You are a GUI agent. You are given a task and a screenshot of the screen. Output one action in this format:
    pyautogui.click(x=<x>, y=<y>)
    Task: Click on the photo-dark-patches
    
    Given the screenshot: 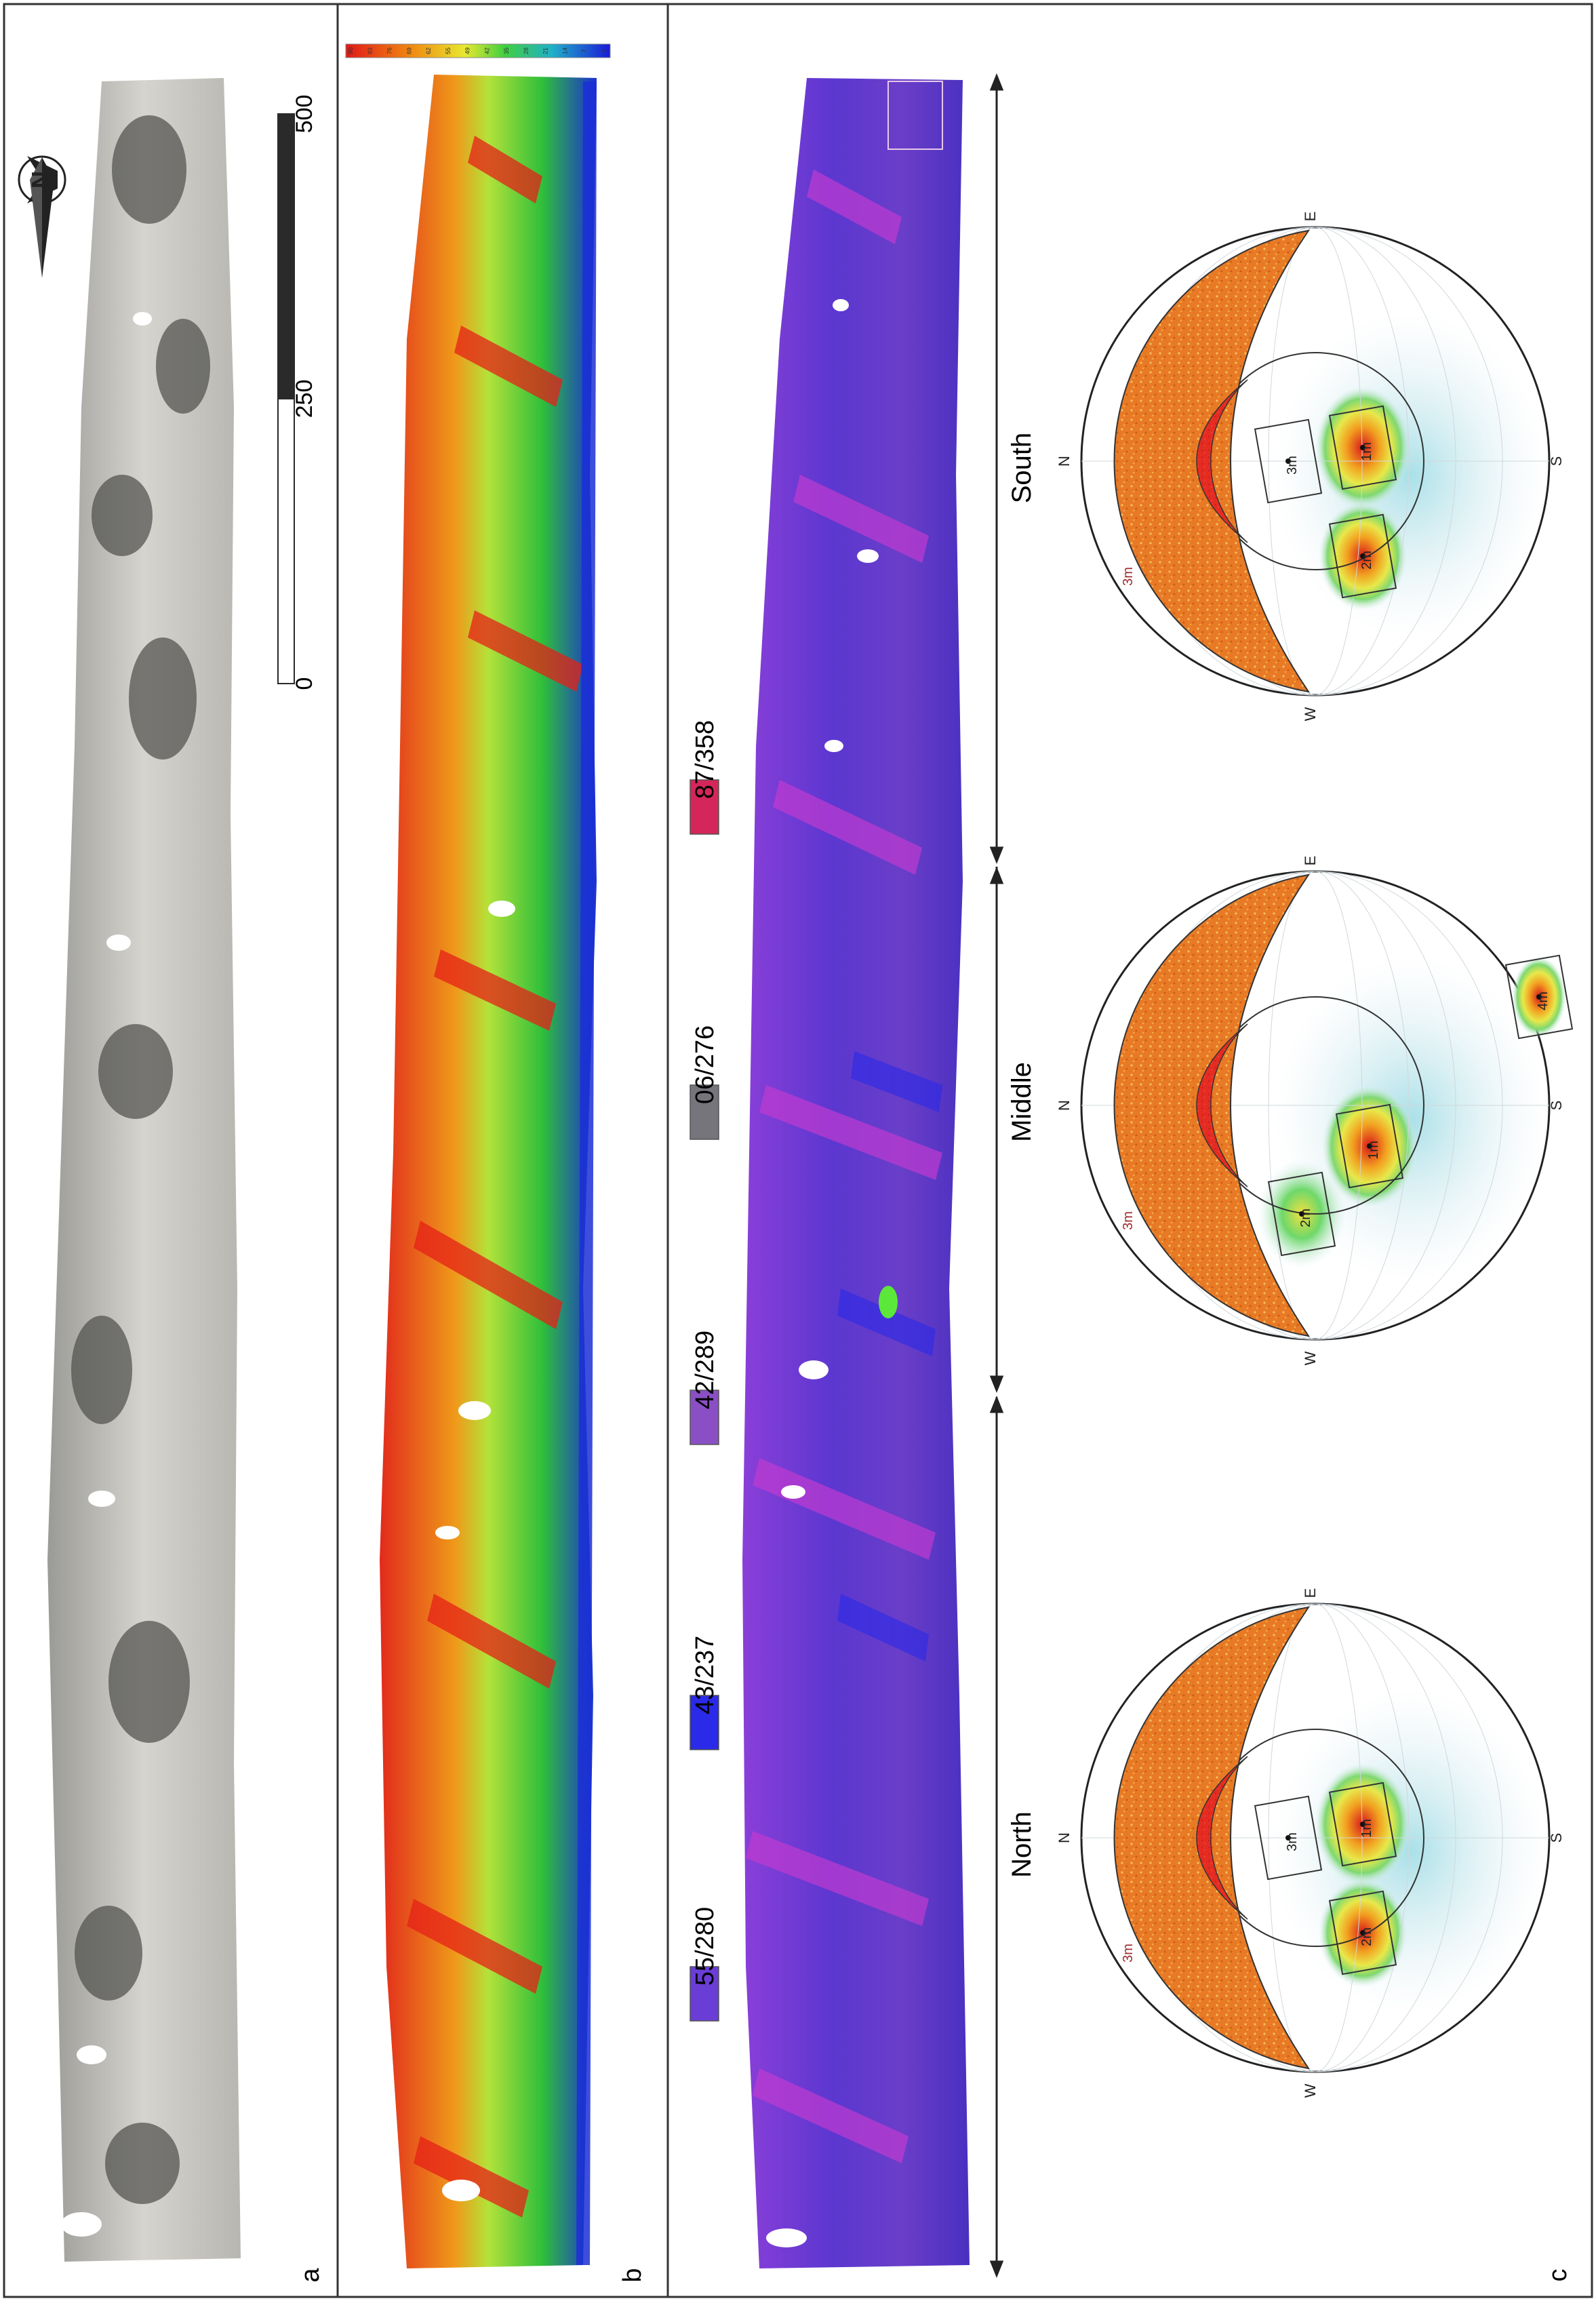 What is the action you would take?
    pyautogui.click(x=140, y=1159)
    